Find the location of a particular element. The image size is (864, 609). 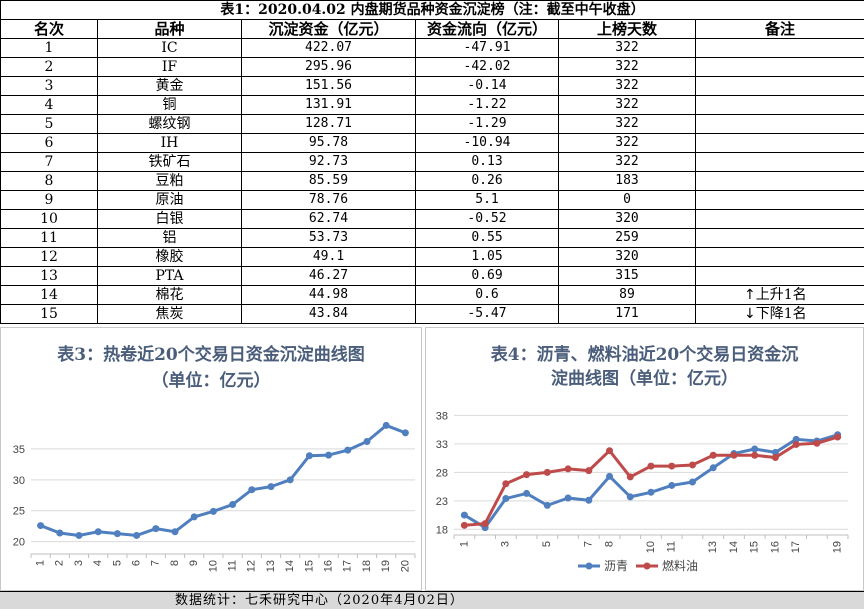

cell-funds: 131.91 is located at coordinates (328, 105).